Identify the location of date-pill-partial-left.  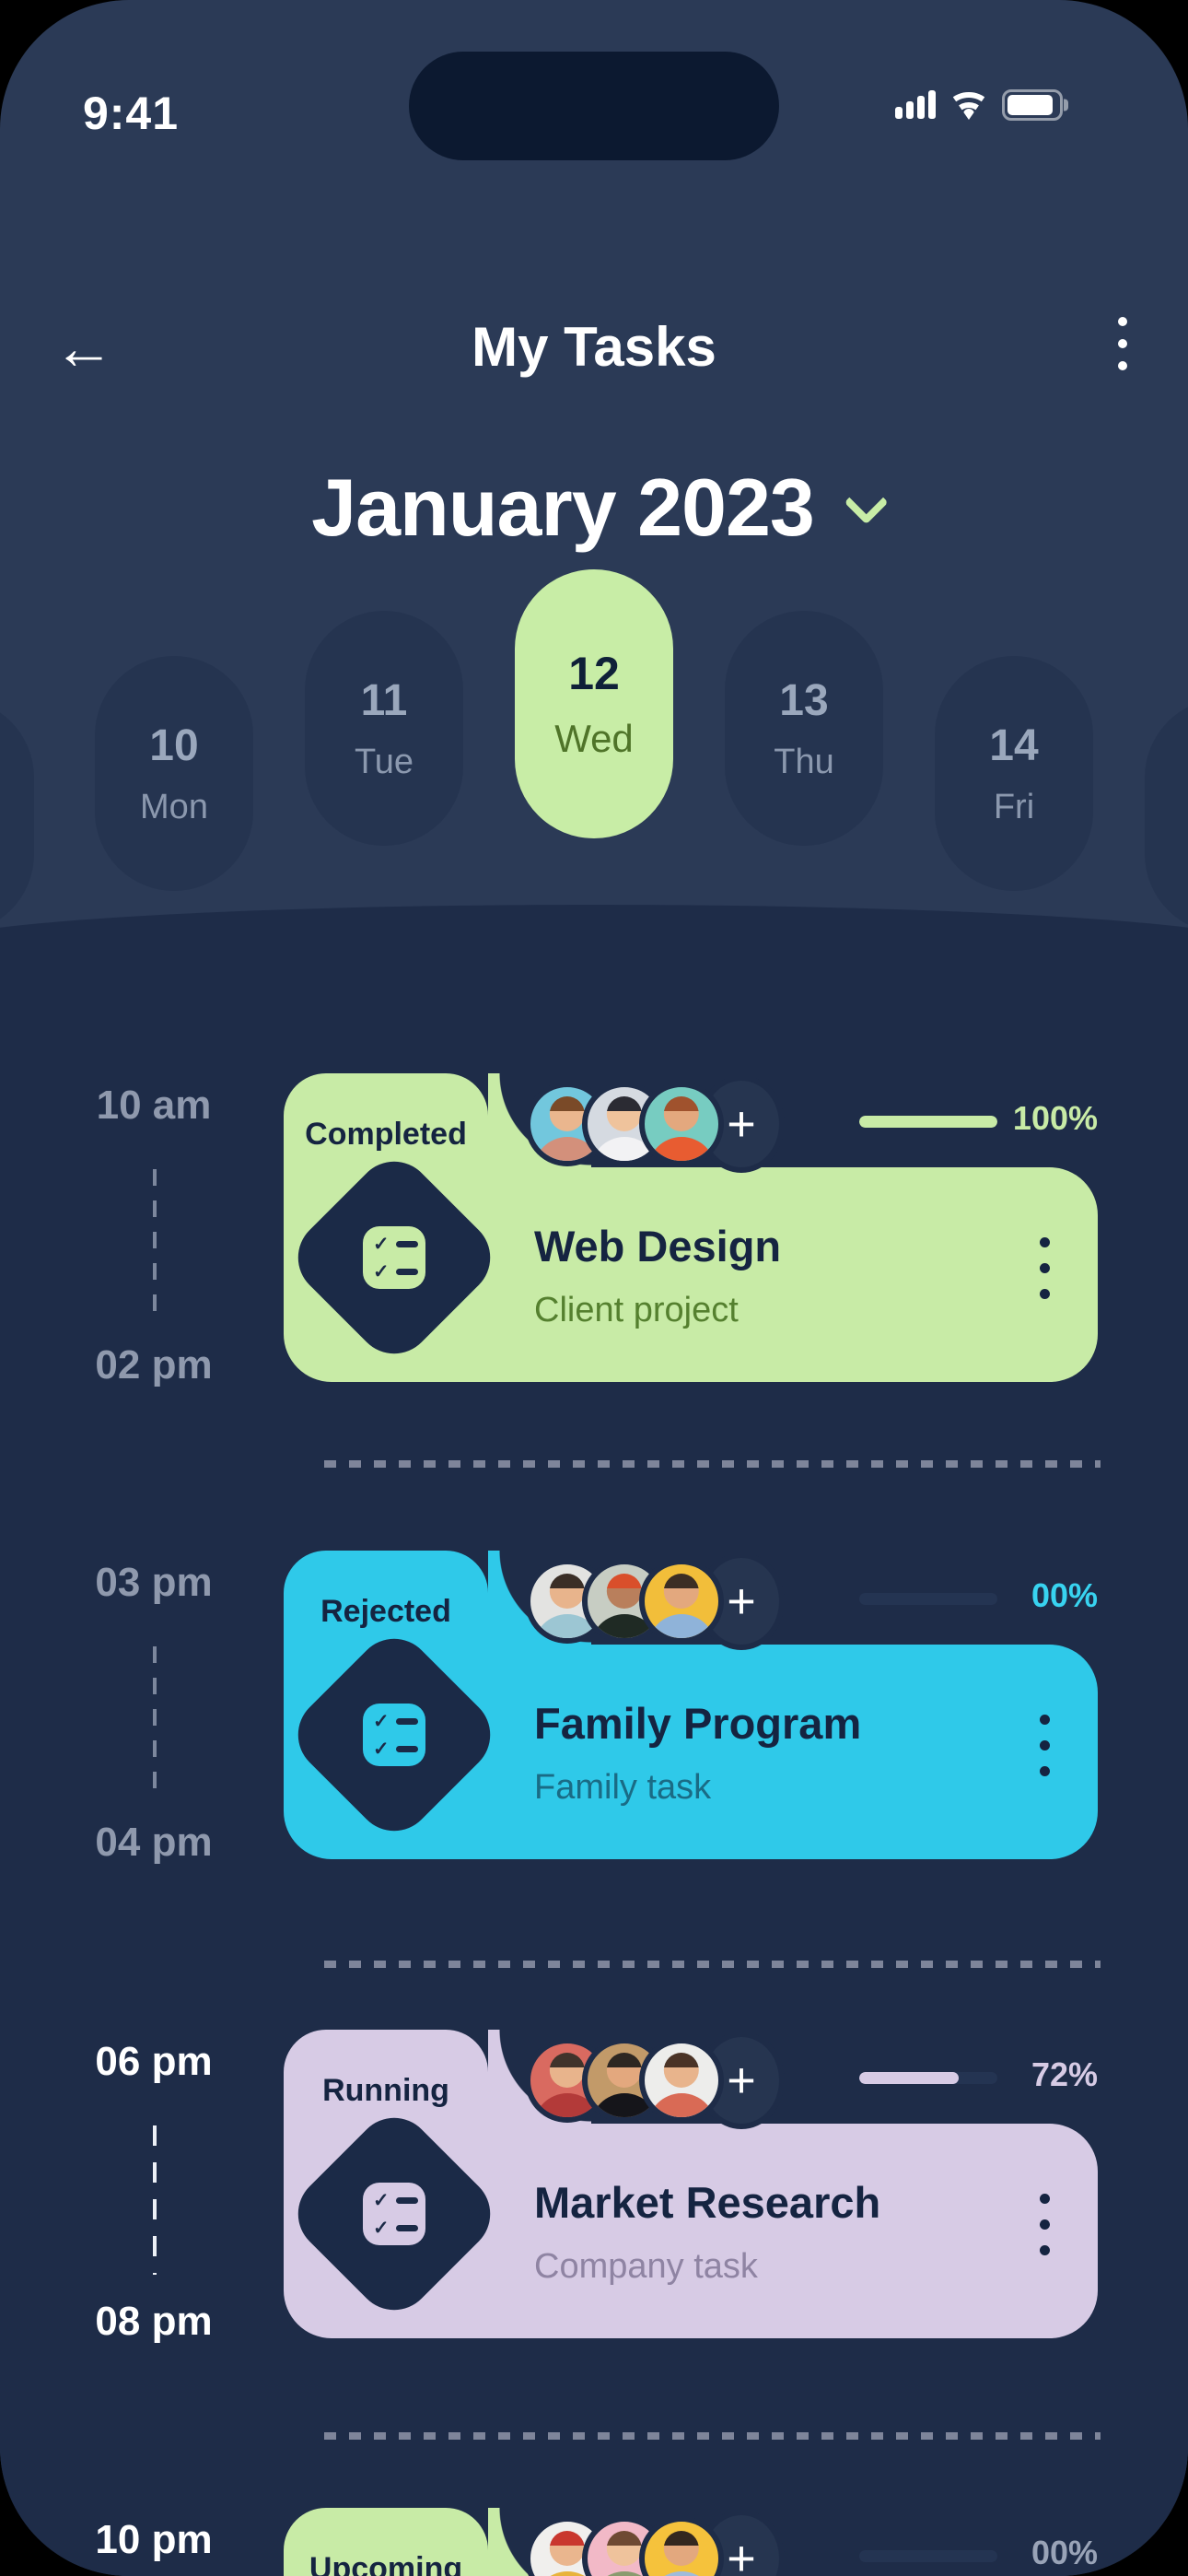
(17, 815).